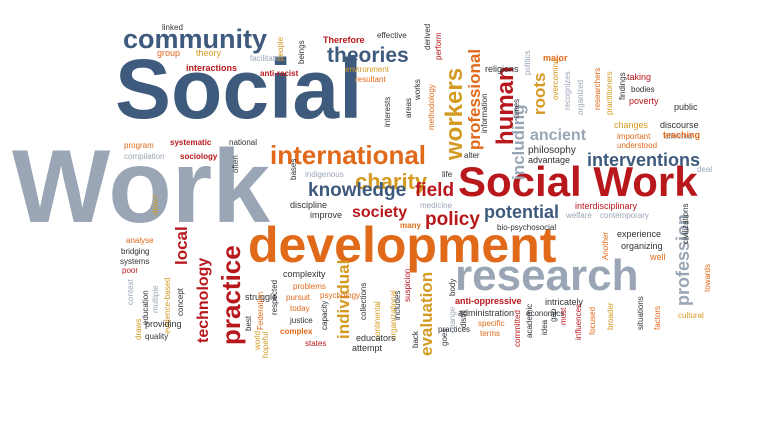  I want to click on word-body: body, so click(452, 287).